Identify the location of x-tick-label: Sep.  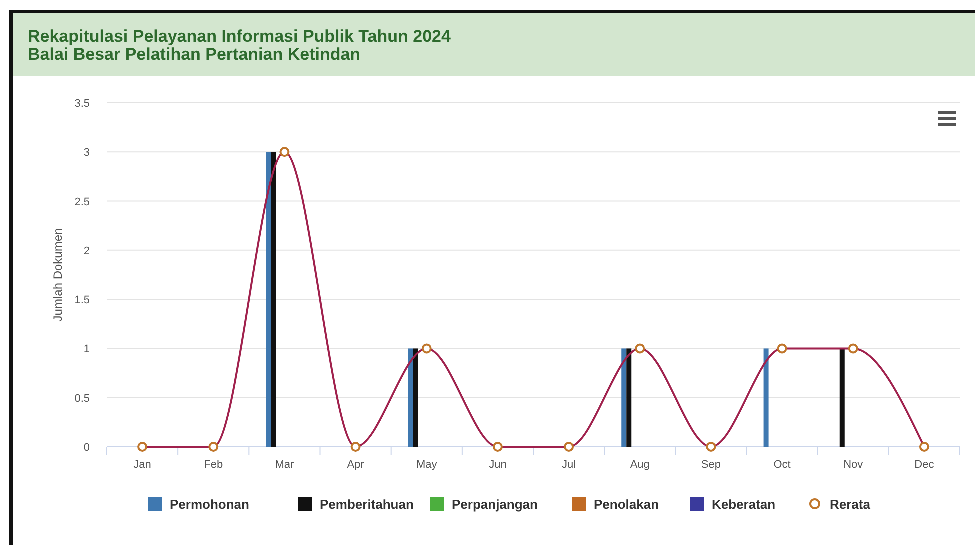
(711, 465).